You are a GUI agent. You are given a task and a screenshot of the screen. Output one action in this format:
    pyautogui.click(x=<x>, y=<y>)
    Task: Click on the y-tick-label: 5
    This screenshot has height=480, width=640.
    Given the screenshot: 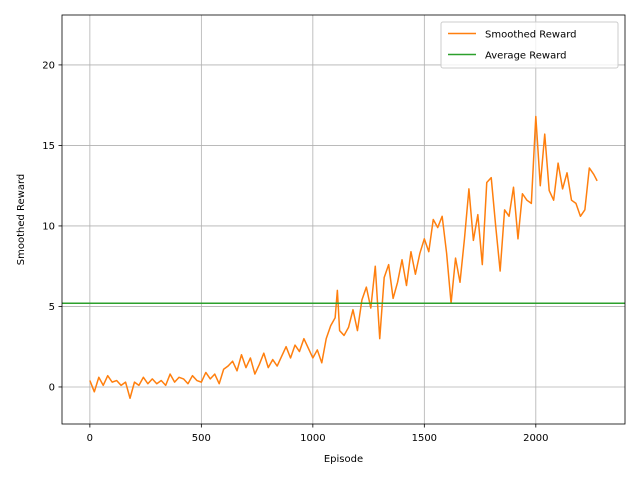 What is the action you would take?
    pyautogui.click(x=52, y=307)
    